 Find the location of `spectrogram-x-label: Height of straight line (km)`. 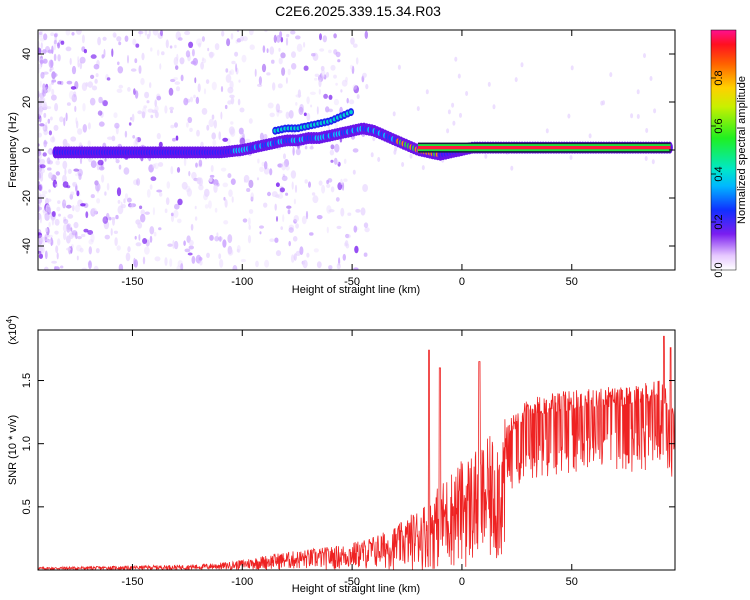

spectrogram-x-label: Height of straight line (km) is located at coordinates (356, 290).